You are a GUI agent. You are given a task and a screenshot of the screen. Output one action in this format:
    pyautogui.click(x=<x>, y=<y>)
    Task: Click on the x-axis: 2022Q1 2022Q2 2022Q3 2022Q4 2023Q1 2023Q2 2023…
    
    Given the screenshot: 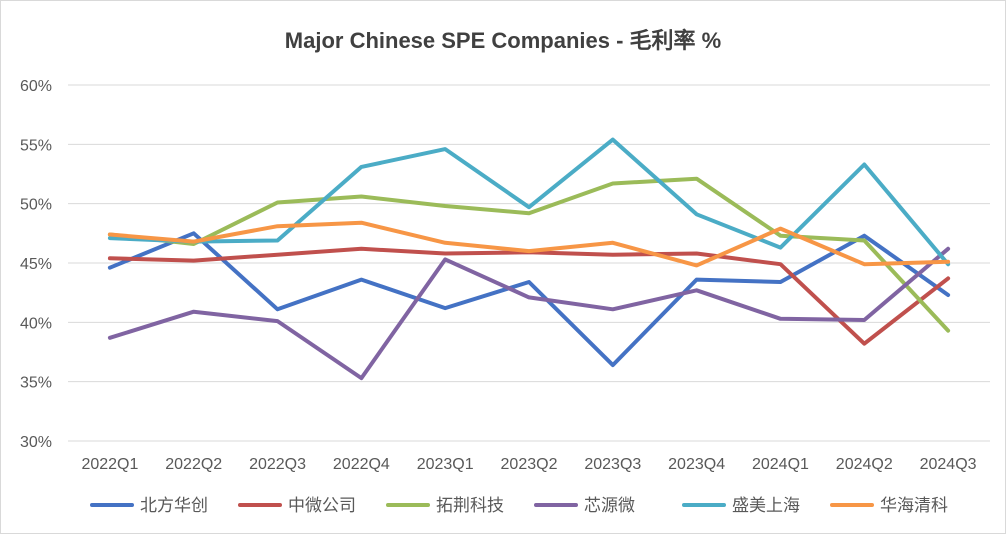 What is the action you would take?
    pyautogui.click(x=528, y=464)
    